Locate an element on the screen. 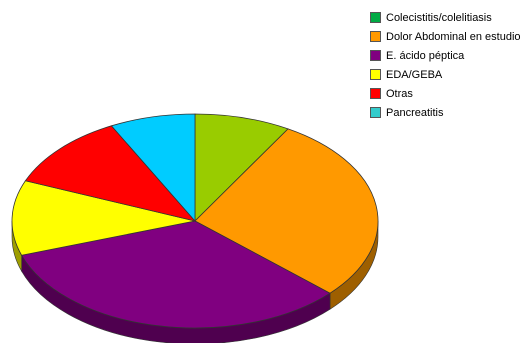  legend-label: Dolor Abdominal en estudio is located at coordinates (453, 36).